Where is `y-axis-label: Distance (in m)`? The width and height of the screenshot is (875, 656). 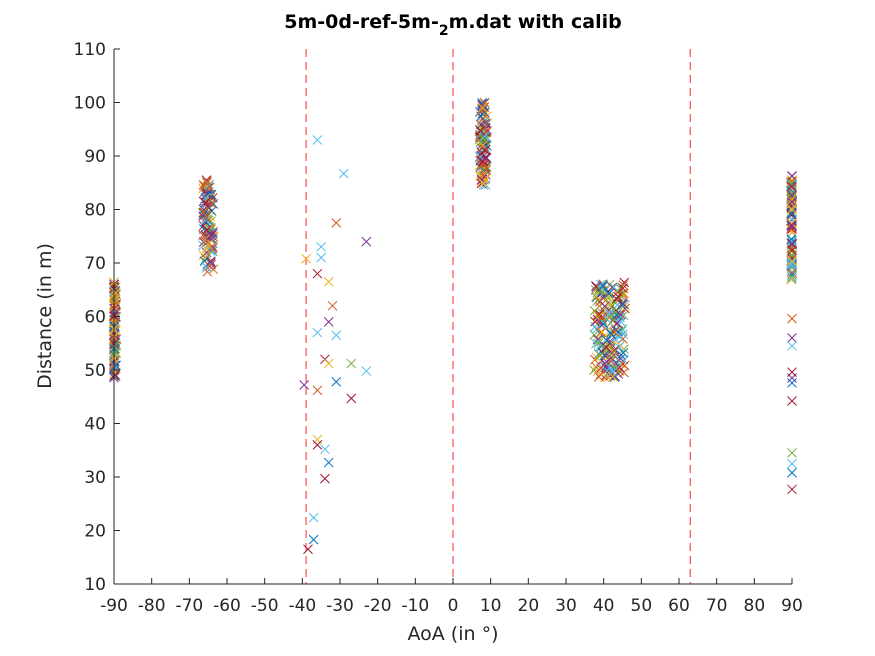 y-axis-label: Distance (in m) is located at coordinates (45, 316).